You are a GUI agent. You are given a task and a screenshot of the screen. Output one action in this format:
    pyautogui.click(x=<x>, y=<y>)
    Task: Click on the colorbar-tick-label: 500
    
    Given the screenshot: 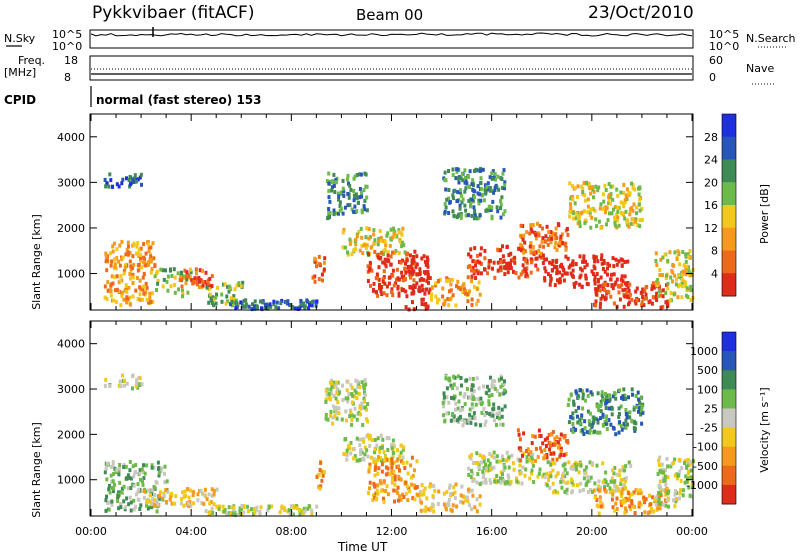 What is the action you would take?
    pyautogui.click(x=707, y=370)
    